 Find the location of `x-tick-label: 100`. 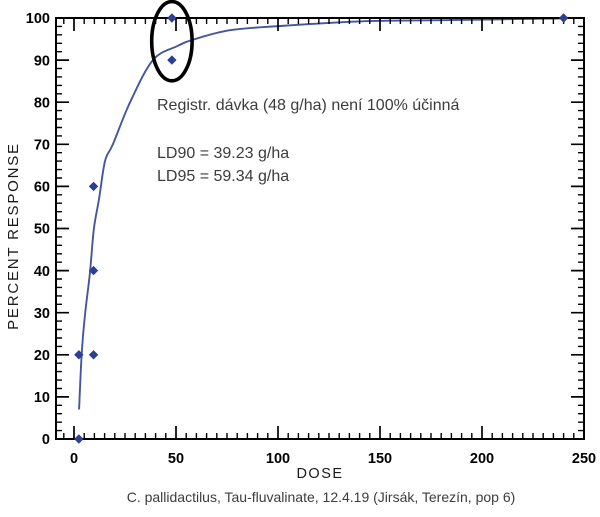

x-tick-label: 100 is located at coordinates (278, 459).